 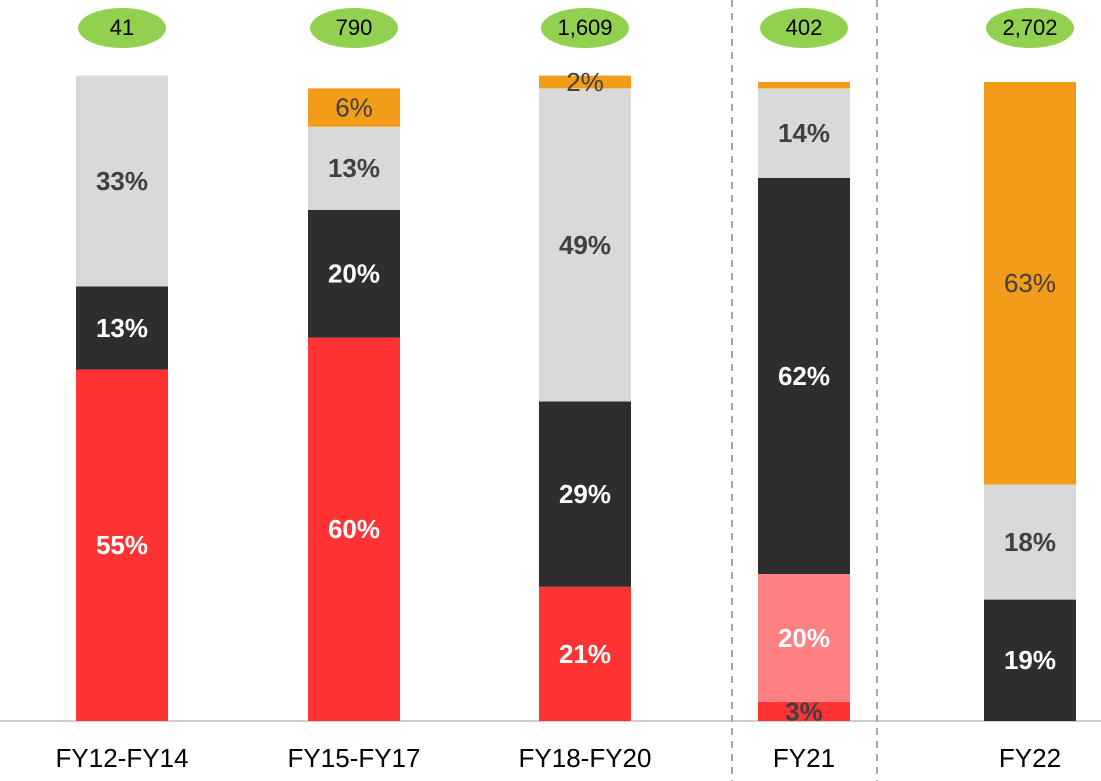 I want to click on data-label: 18%, so click(x=1030, y=542).